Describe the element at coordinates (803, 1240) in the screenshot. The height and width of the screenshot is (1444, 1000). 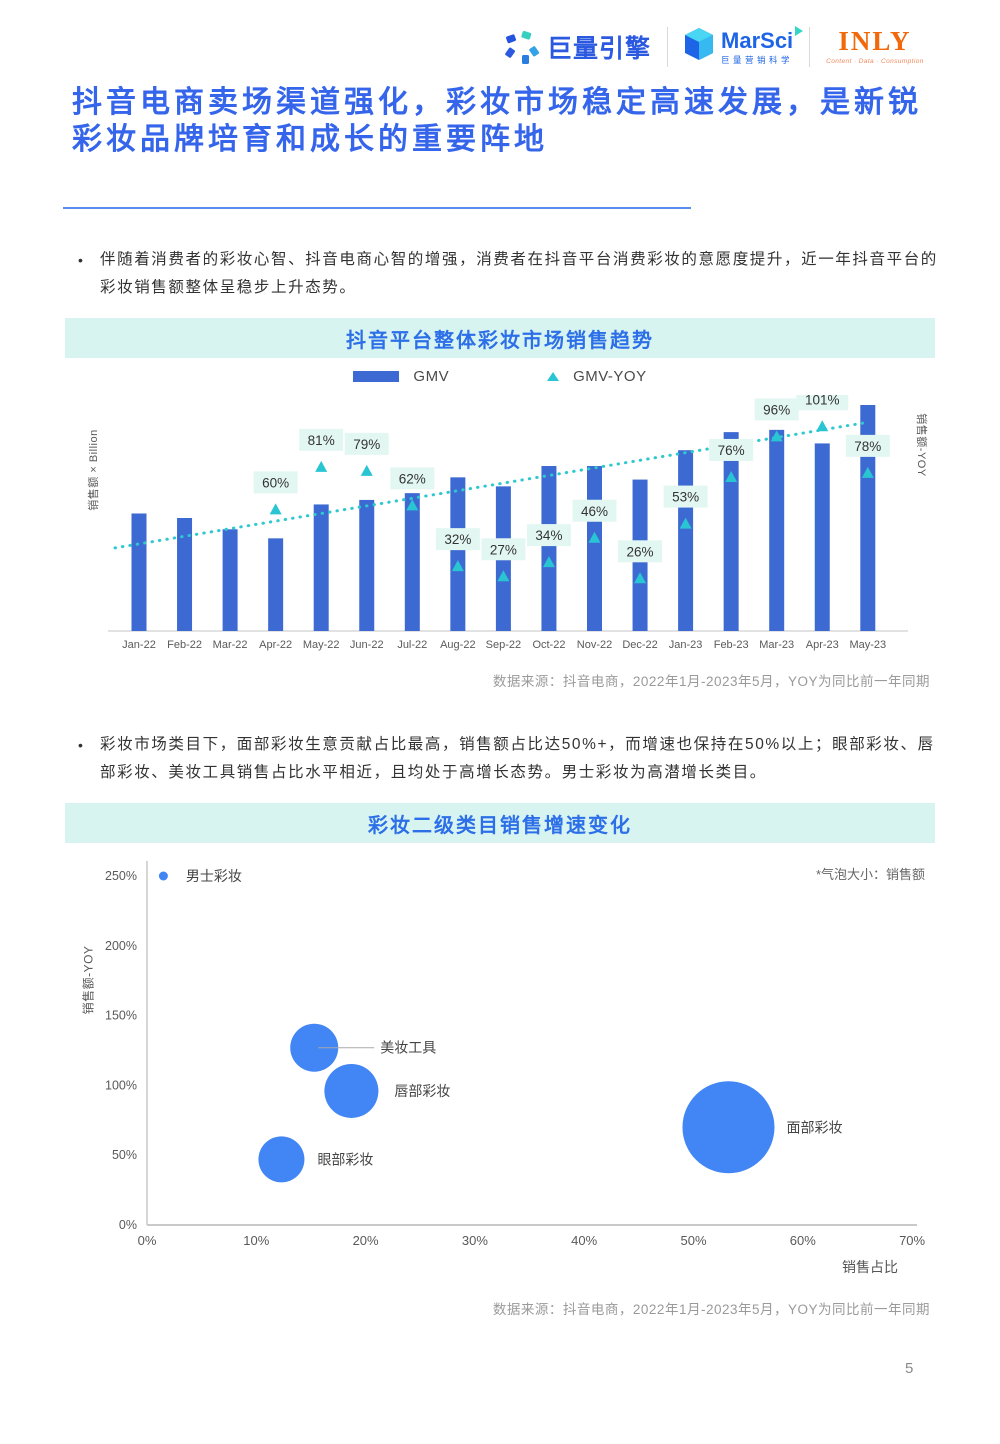
I see `x-tick-60%: 60%` at that location.